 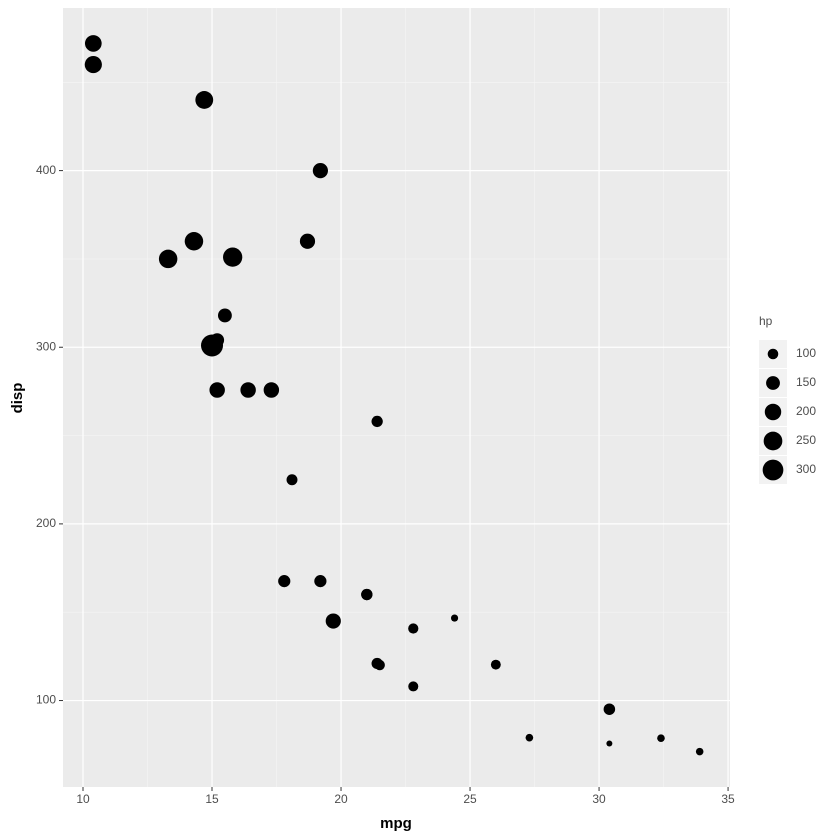 What do you see at coordinates (766, 321) in the screenshot?
I see `legend-title: hp` at bounding box center [766, 321].